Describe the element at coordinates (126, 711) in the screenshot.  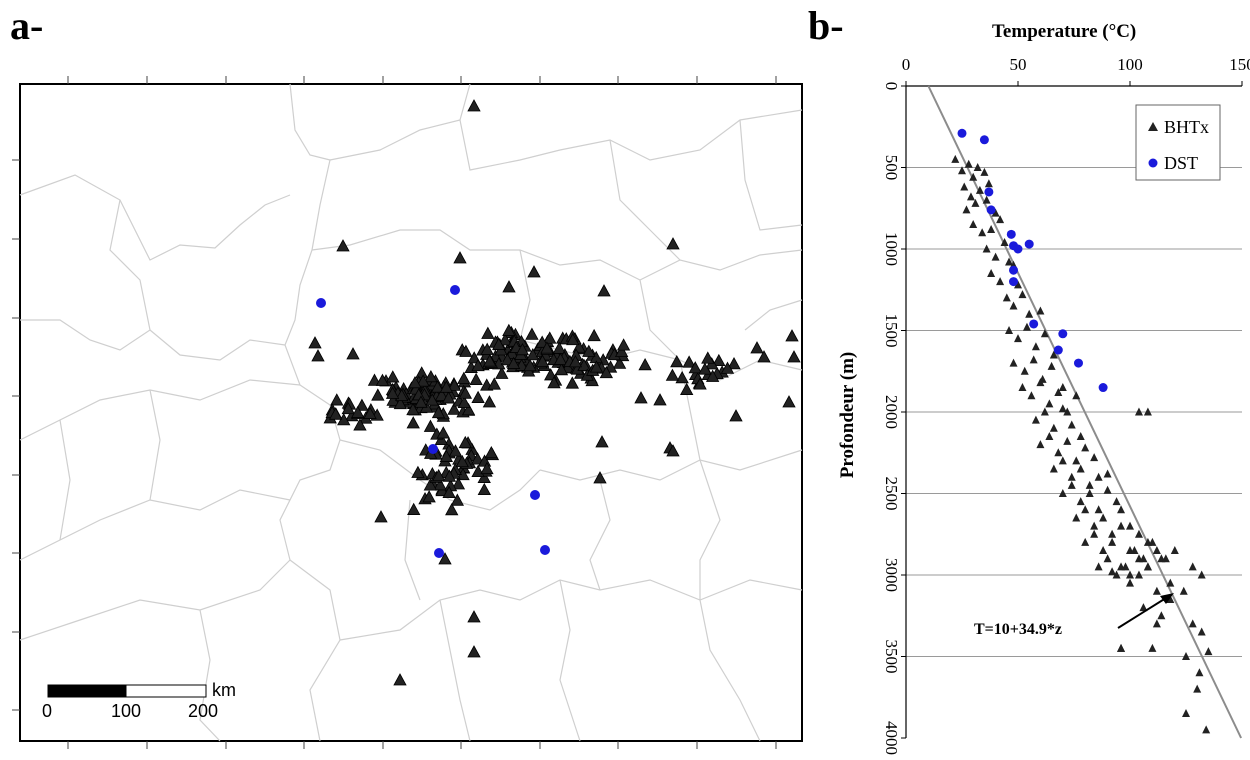
I see `scale-tick-100: 100` at that location.